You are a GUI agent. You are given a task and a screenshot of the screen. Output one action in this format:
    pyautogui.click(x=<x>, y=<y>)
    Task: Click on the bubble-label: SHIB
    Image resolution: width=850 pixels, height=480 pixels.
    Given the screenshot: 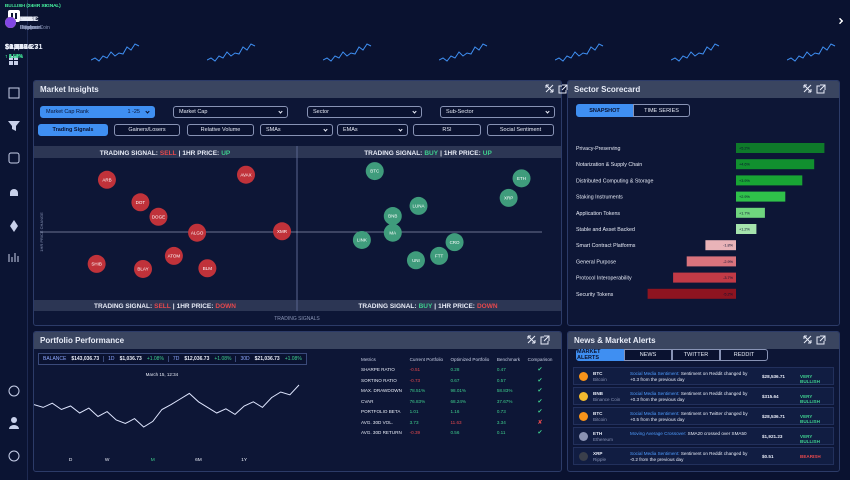 What is the action you would take?
    pyautogui.click(x=96, y=264)
    